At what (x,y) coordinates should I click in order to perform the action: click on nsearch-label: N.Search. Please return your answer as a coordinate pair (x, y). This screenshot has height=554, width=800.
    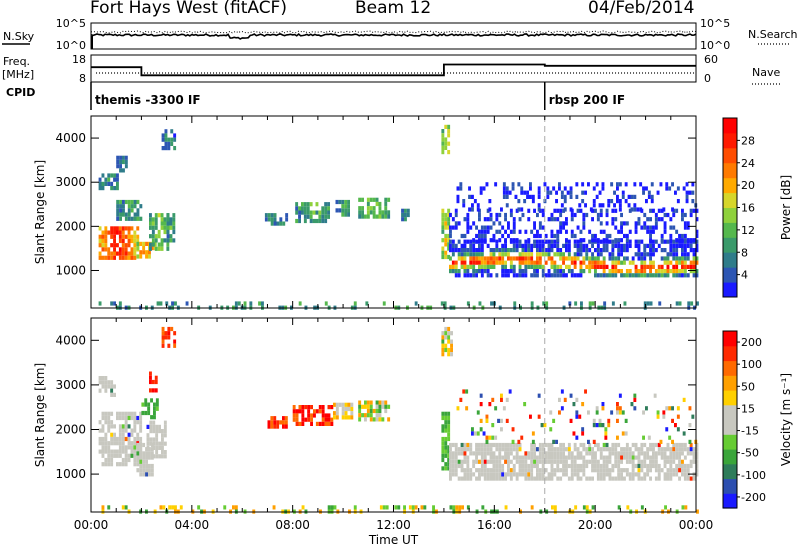
    Looking at the image, I should click on (773, 34).